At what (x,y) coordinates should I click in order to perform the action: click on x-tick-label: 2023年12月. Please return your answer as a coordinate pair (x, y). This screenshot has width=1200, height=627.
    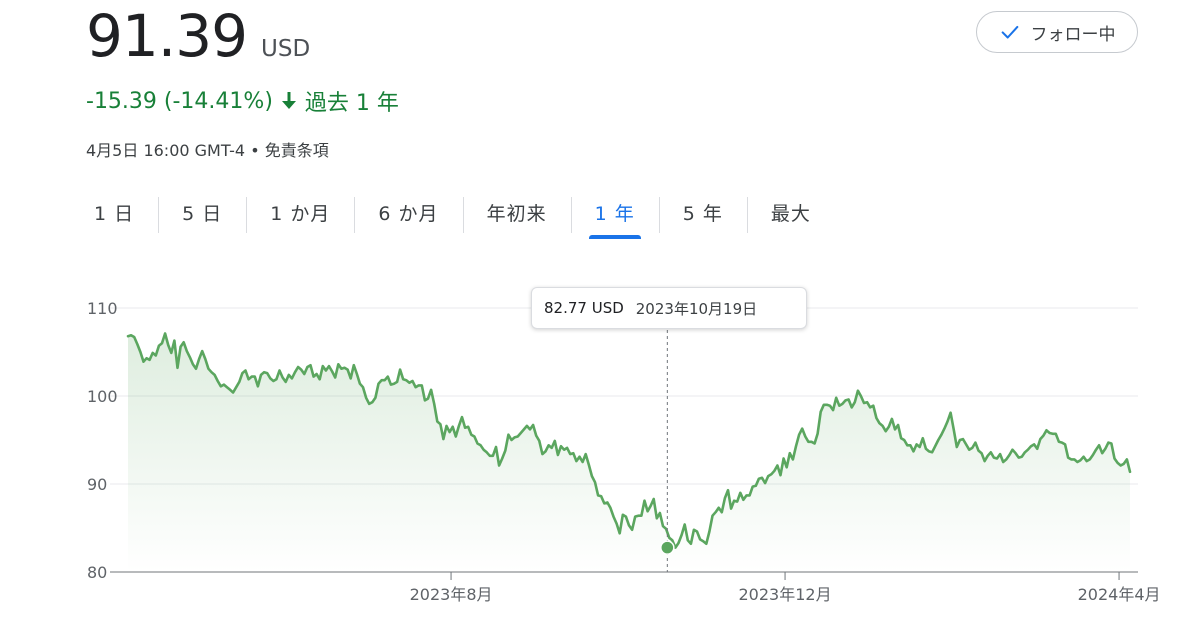
    Looking at the image, I should click on (785, 594).